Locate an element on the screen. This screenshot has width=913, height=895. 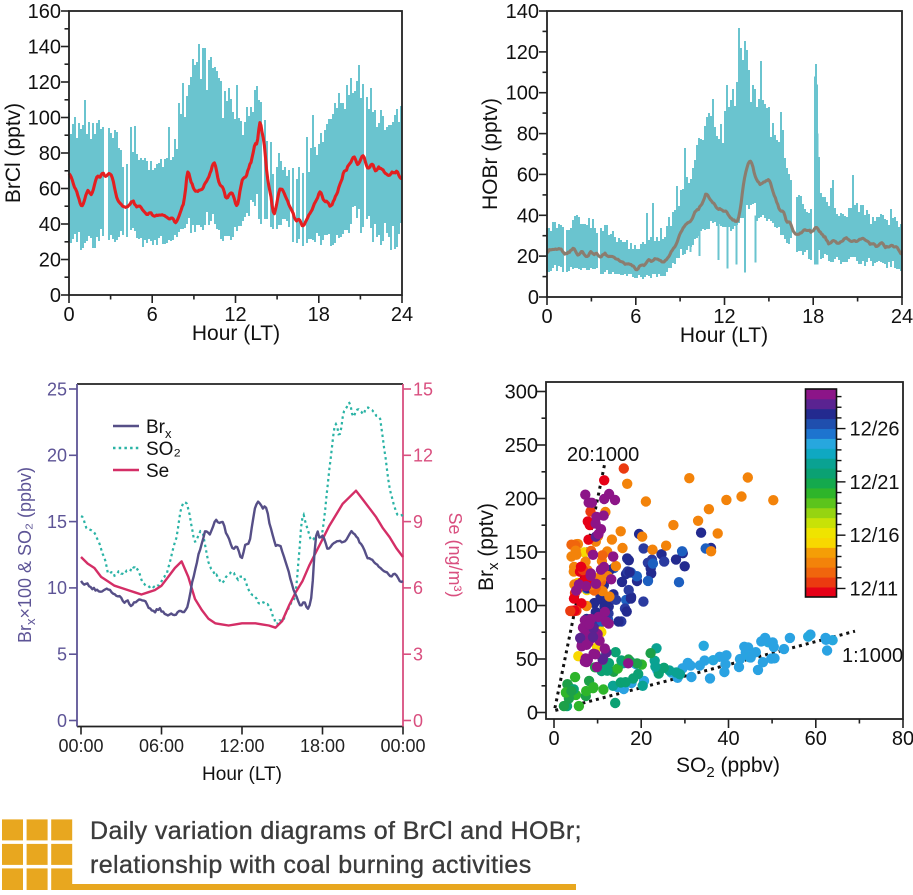
svg-text: 12:00 is located at coordinates (241, 746).